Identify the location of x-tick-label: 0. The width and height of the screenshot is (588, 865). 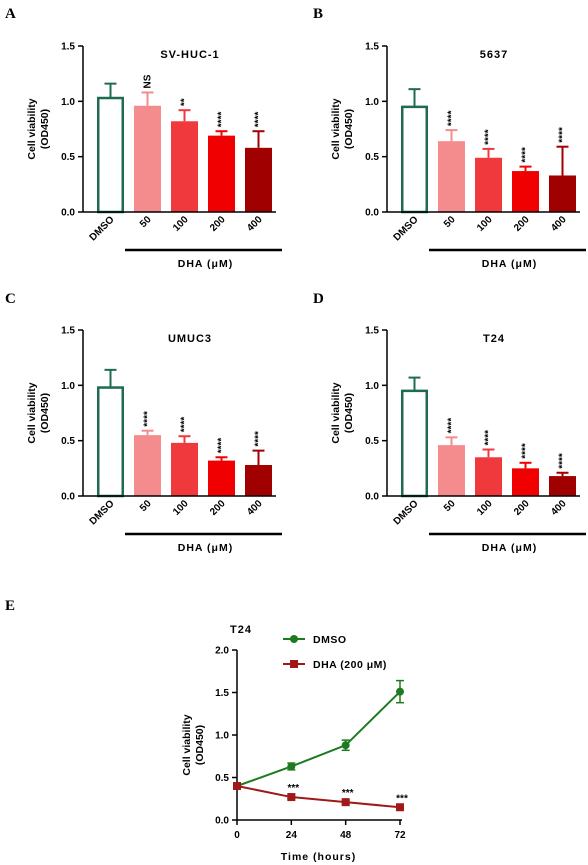
(237, 835).